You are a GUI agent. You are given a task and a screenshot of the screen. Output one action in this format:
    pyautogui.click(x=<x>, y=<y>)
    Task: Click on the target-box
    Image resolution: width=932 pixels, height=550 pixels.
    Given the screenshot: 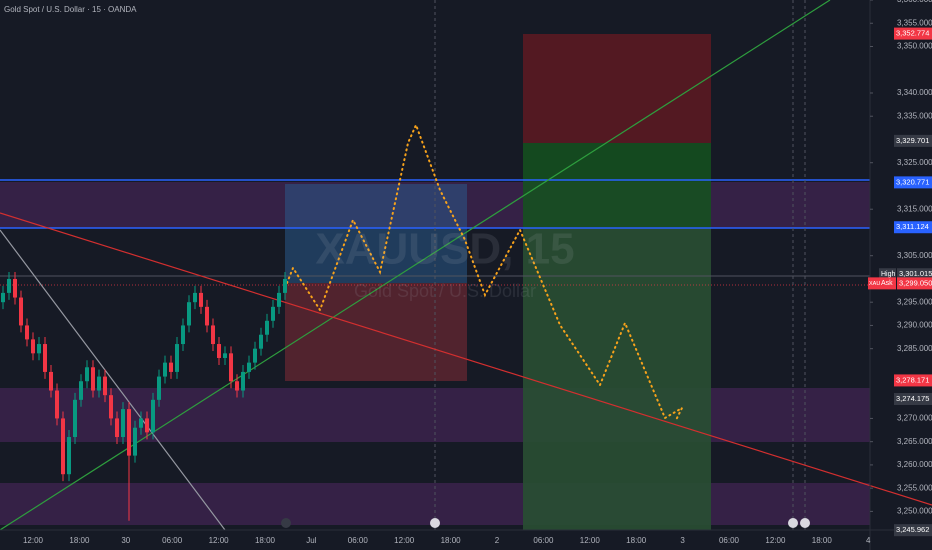 What is the action you would take?
    pyautogui.click(x=376, y=233)
    